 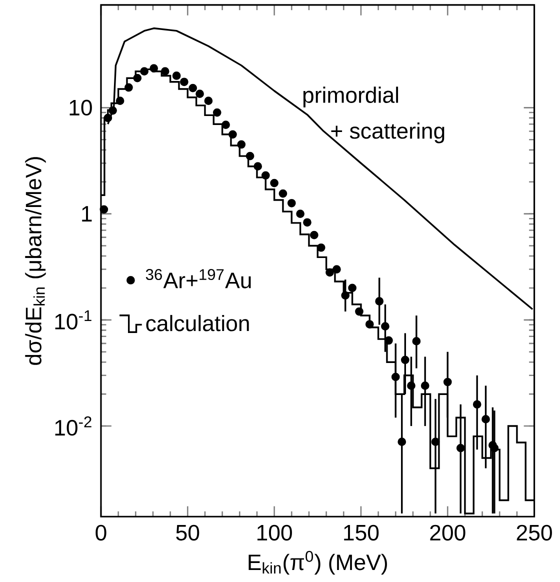 I want to click on x-axis-title: E$_{kin}$(π$^{0}$) (MeV), so click(x=317, y=562).